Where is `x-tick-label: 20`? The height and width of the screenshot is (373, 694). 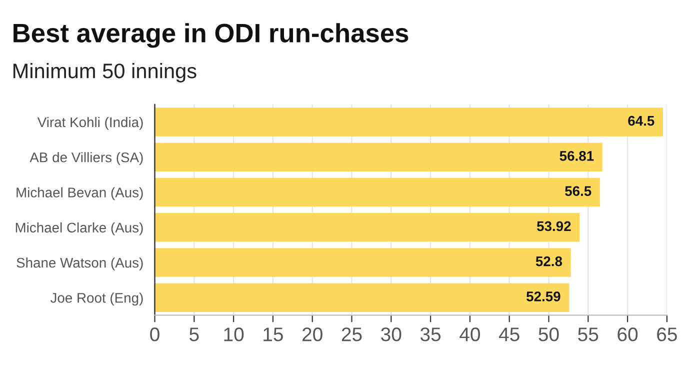
x-tick-label: 20 is located at coordinates (312, 335).